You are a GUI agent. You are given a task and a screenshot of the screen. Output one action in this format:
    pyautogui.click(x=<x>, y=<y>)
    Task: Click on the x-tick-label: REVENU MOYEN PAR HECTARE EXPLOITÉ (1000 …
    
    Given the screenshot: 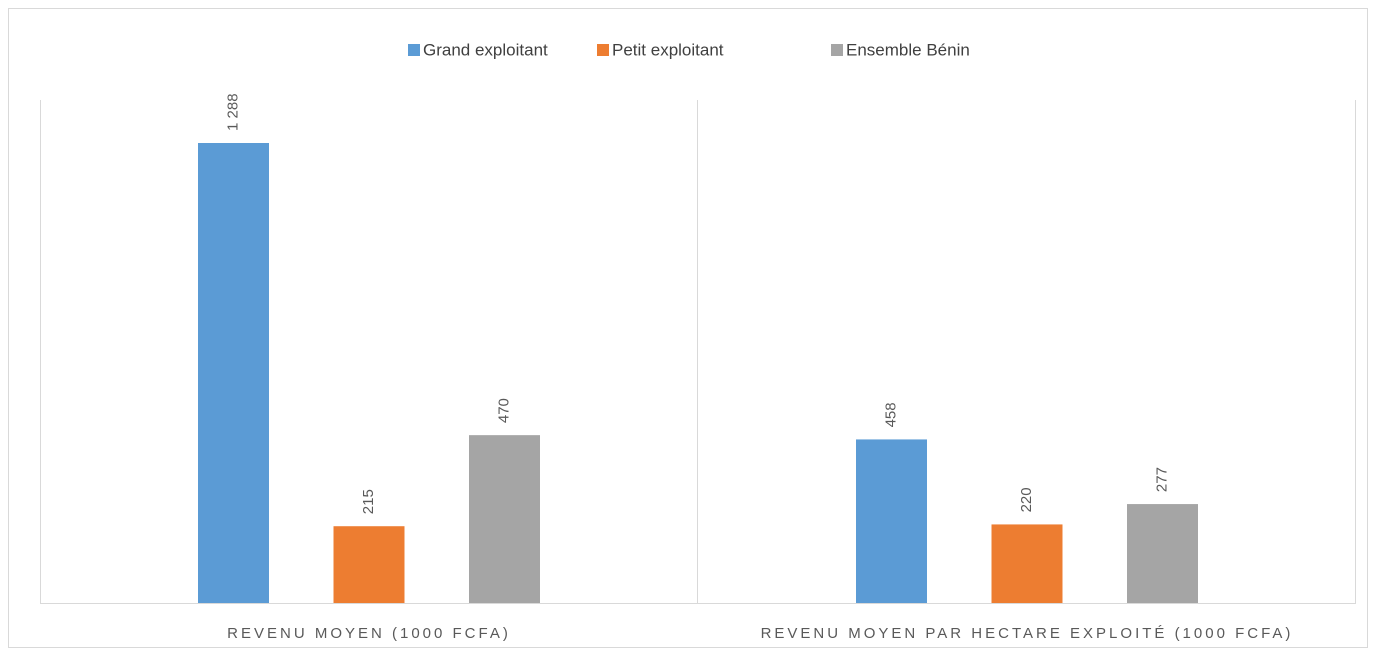 What is the action you would take?
    pyautogui.click(x=1027, y=633)
    